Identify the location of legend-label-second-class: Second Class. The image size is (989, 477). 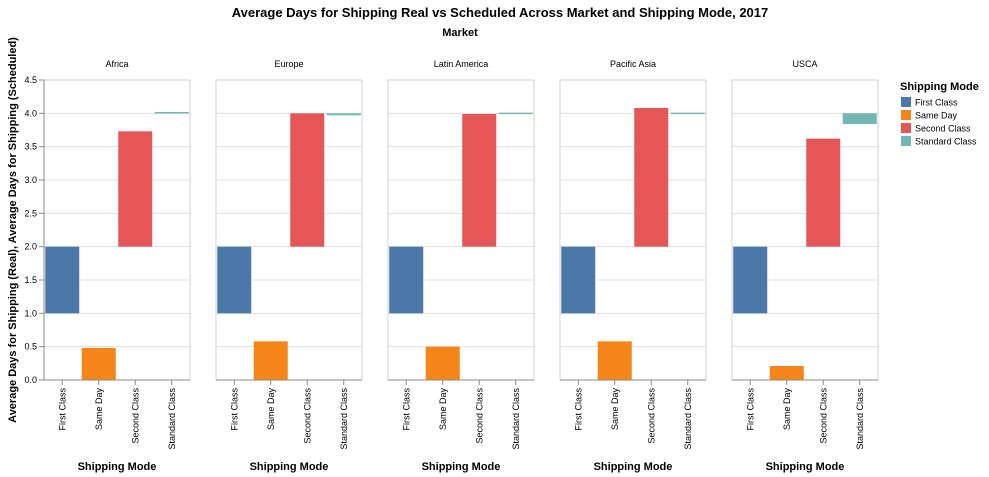
(943, 129).